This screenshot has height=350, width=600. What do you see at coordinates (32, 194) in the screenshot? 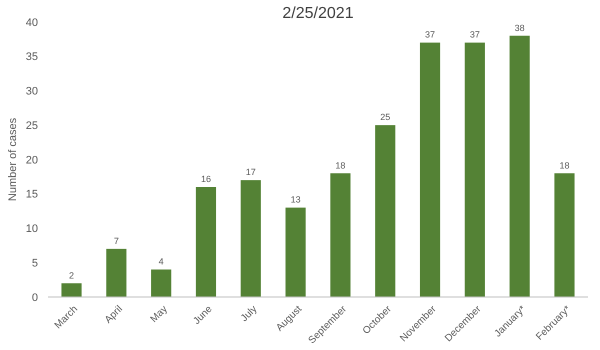
I see `y-tick-label: 15` at bounding box center [32, 194].